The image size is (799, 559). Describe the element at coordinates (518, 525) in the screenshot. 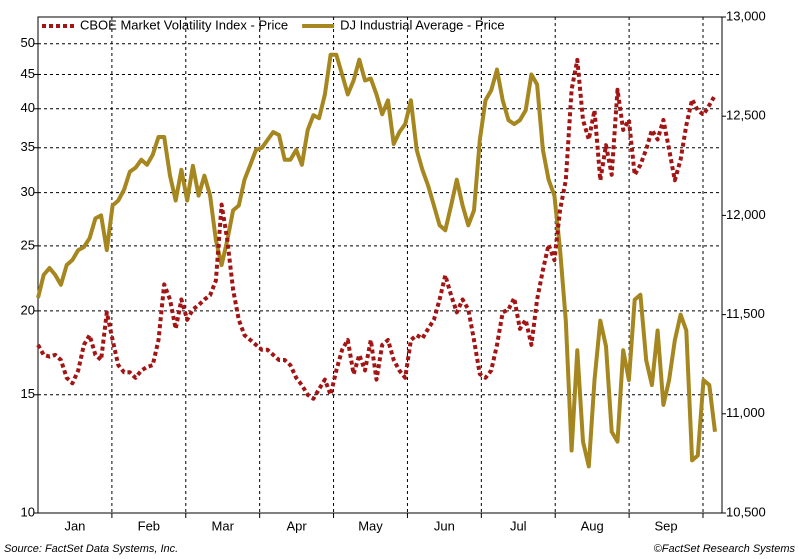

I see `x-tick-label: Jul` at that location.